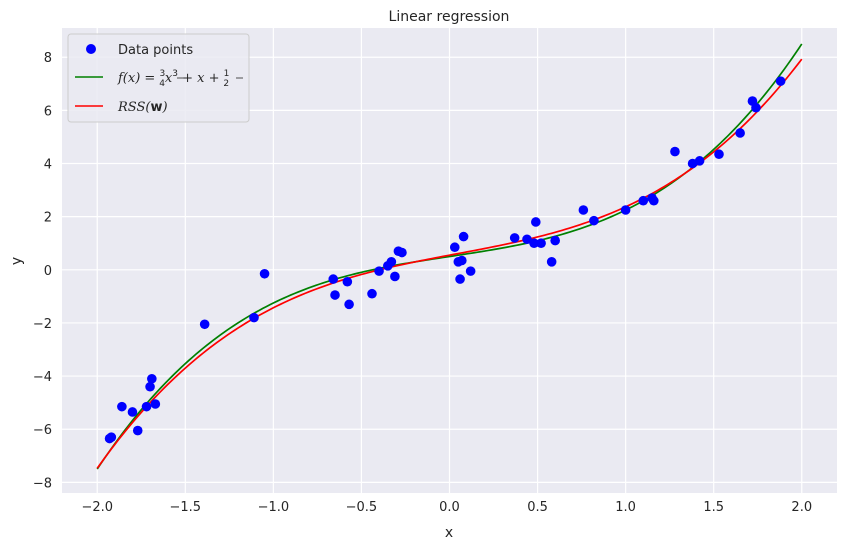 The image size is (846, 550). I want to click on x-tick-label: −1.0, so click(274, 507).